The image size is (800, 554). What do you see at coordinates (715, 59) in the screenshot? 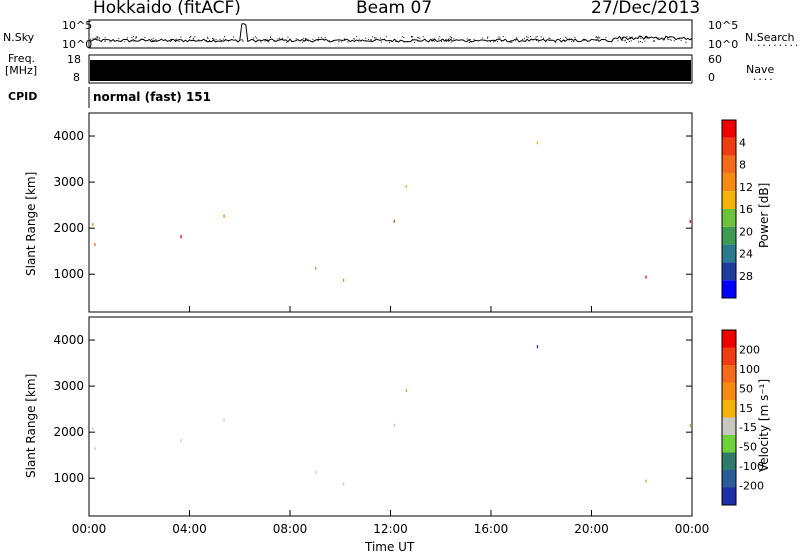
I see `freq-right-tick-top: 60` at bounding box center [715, 59].